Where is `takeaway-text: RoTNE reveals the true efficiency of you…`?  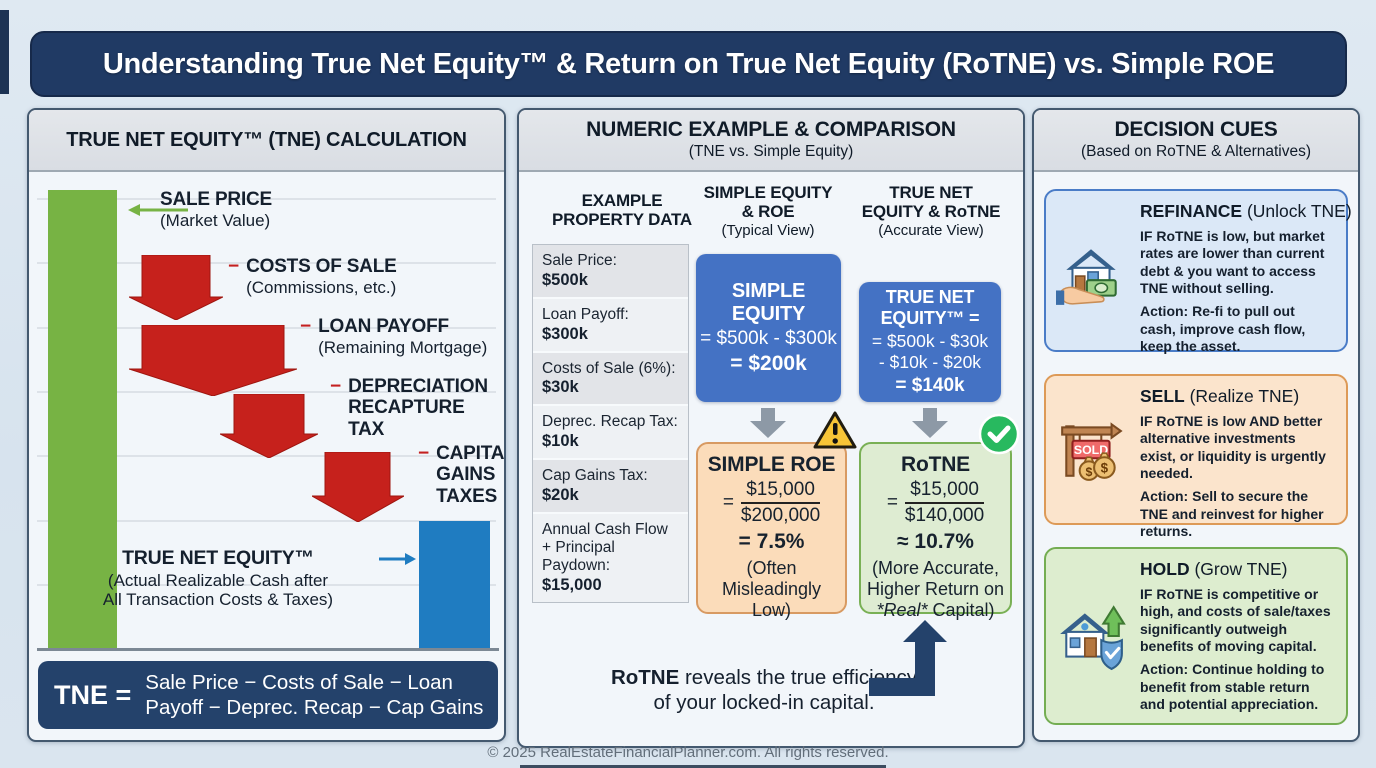
takeaway-text: RoTNE reveals the true efficiency of you… is located at coordinates (764, 690).